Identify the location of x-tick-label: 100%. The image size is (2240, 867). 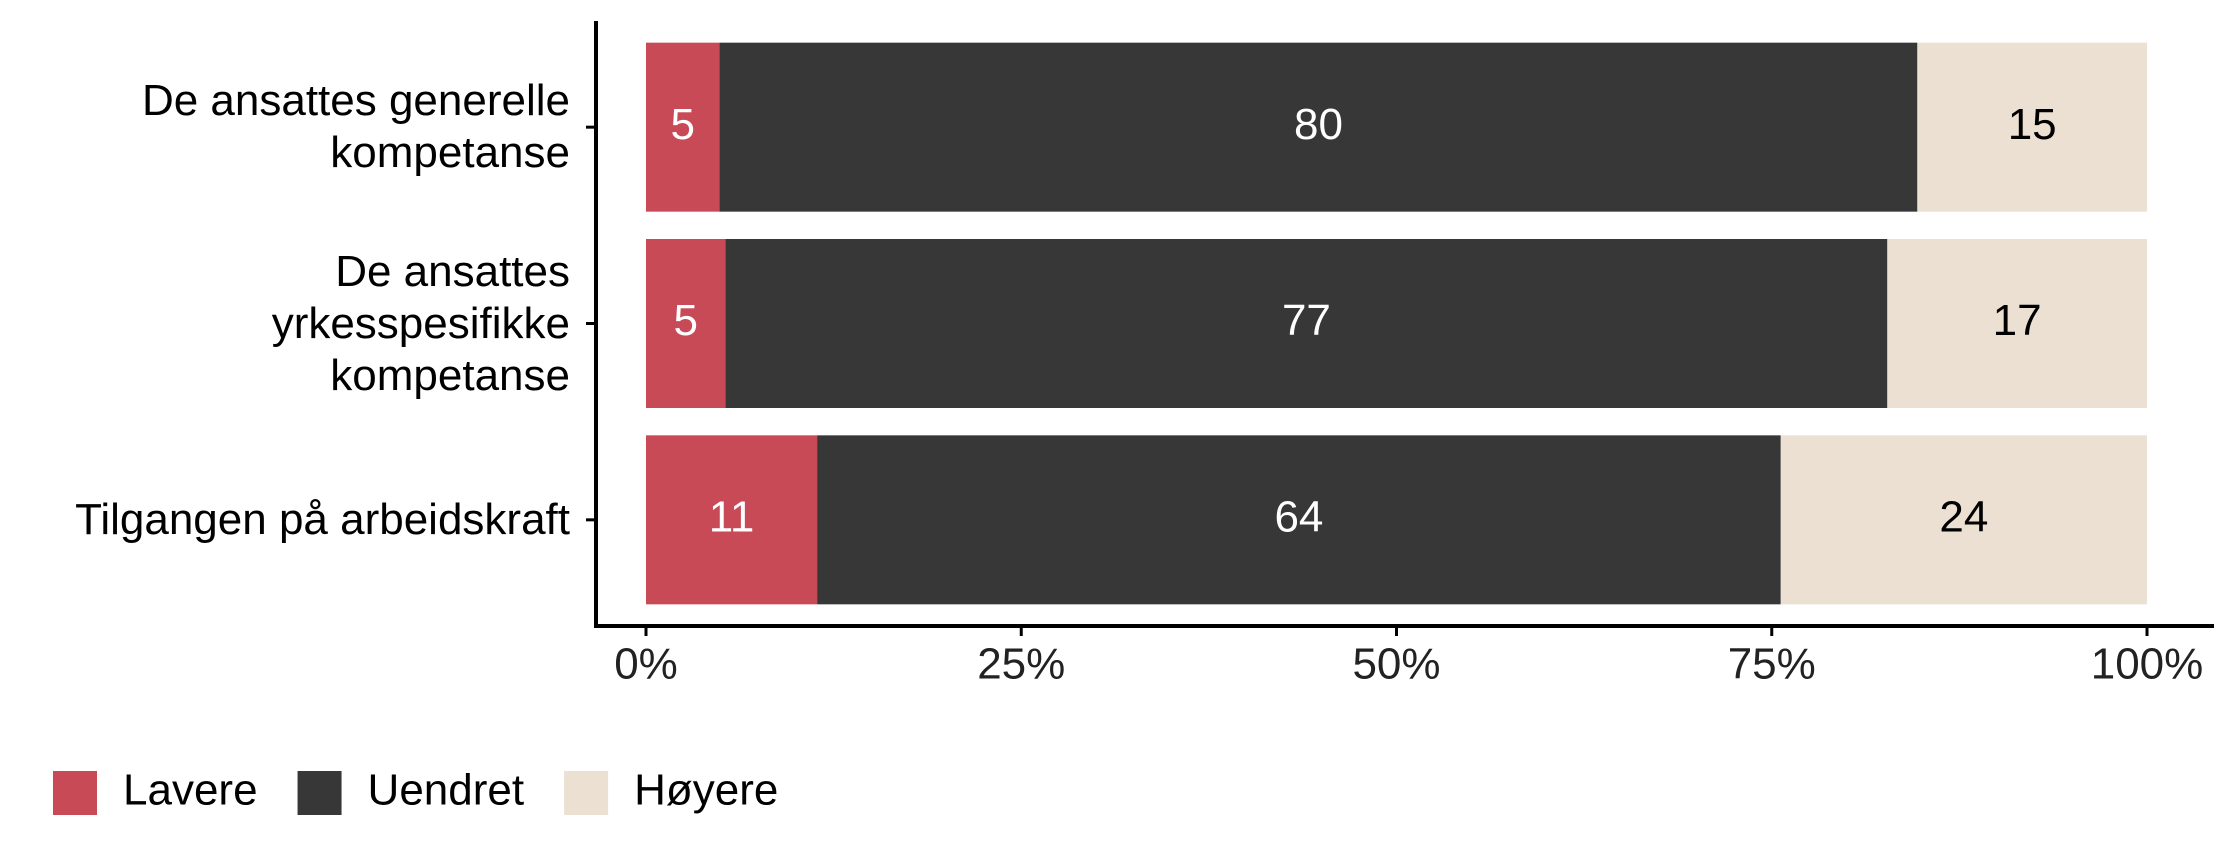
(2147, 664).